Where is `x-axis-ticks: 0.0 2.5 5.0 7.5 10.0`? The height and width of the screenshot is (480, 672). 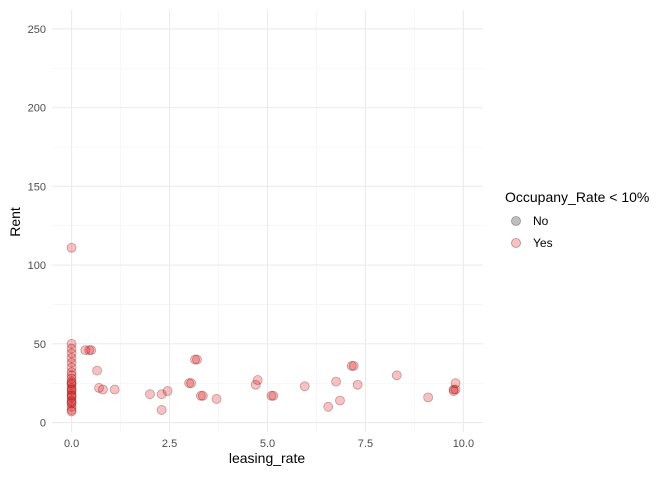
x-axis-ticks: 0.0 2.5 5.0 7.5 10.0 is located at coordinates (269, 444).